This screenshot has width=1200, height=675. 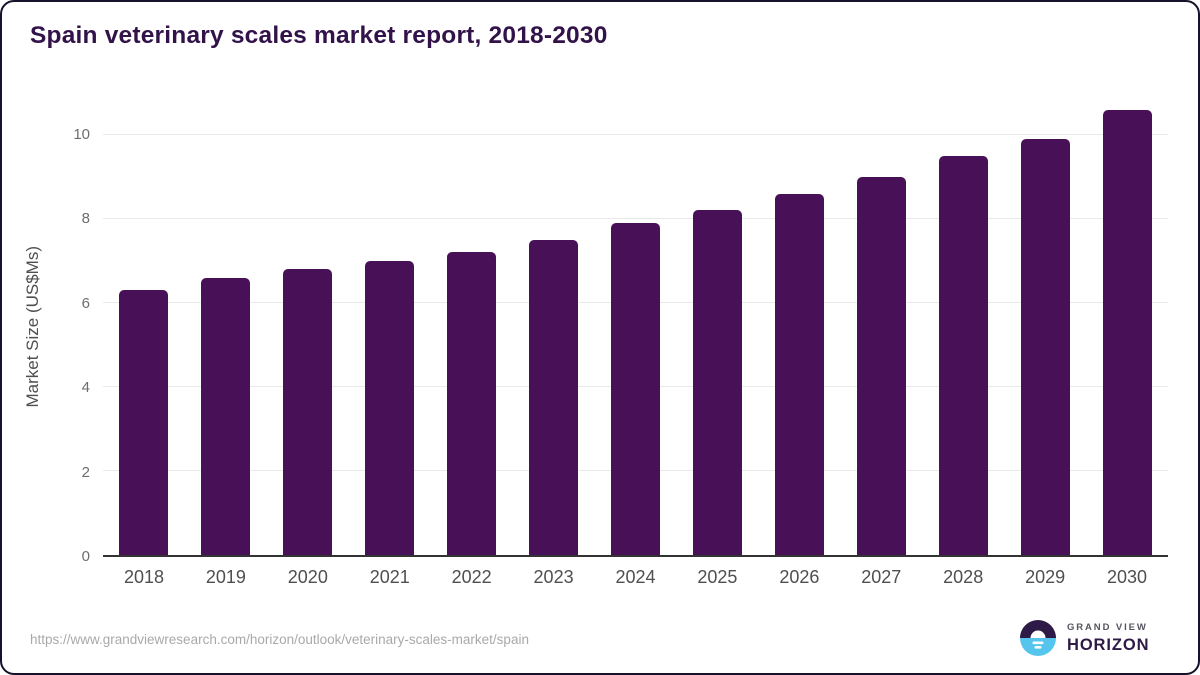 I want to click on y-tick-label: 2, so click(x=85, y=472).